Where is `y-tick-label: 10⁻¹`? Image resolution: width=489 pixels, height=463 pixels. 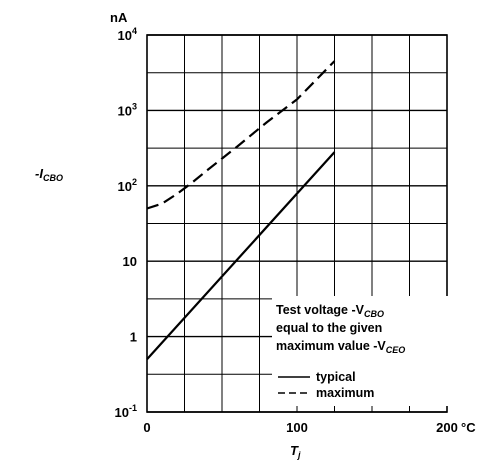
y-tick-label: 10⁻¹ is located at coordinates (126, 411).